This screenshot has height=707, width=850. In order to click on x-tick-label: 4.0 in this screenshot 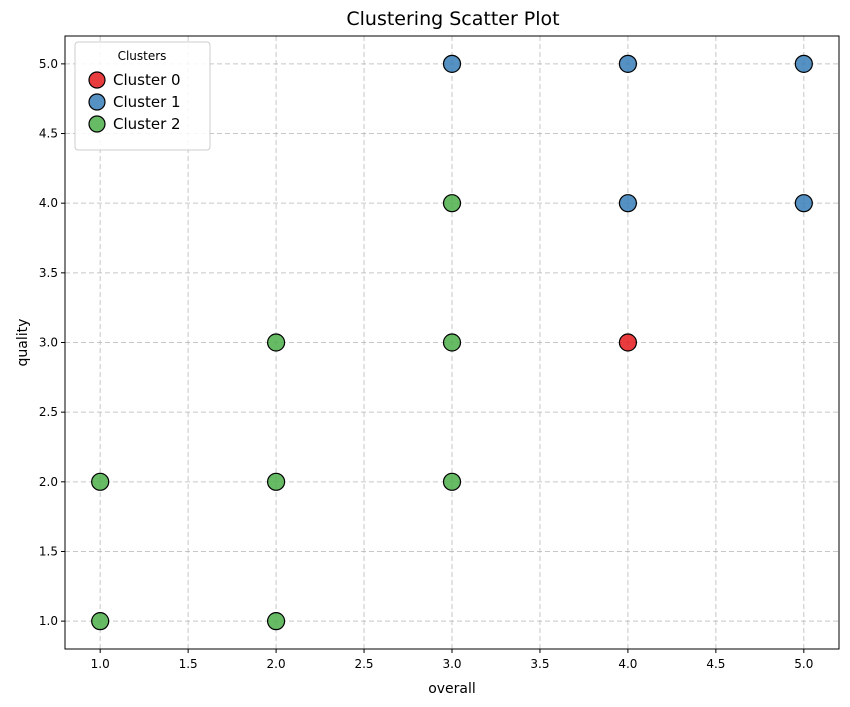, I will do `click(627, 664)`.